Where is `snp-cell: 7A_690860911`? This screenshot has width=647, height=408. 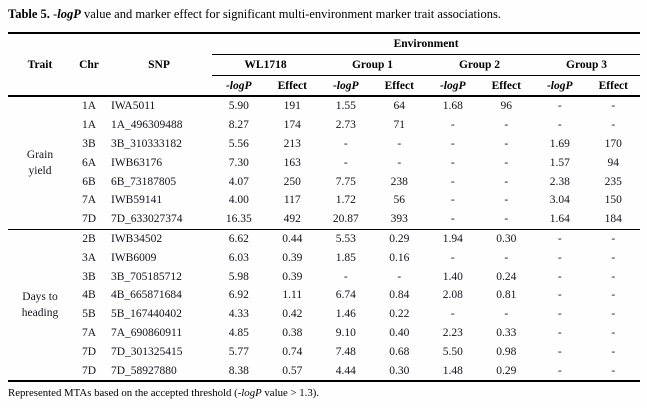
snp-cell: 7A_690860911 is located at coordinates (147, 332).